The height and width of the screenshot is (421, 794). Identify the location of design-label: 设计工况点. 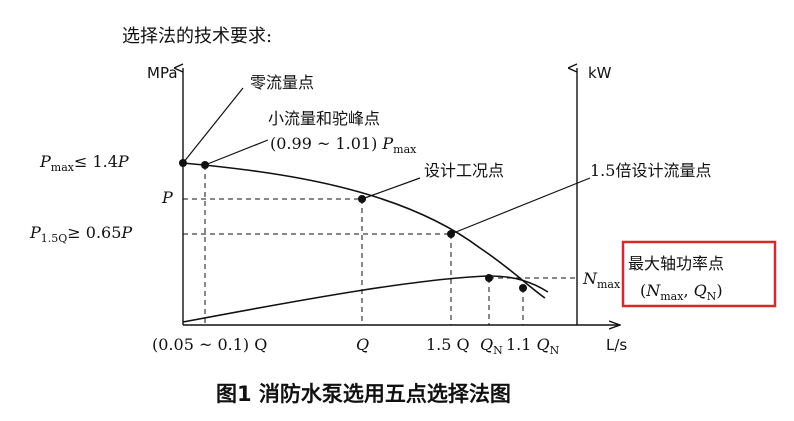
(464, 170).